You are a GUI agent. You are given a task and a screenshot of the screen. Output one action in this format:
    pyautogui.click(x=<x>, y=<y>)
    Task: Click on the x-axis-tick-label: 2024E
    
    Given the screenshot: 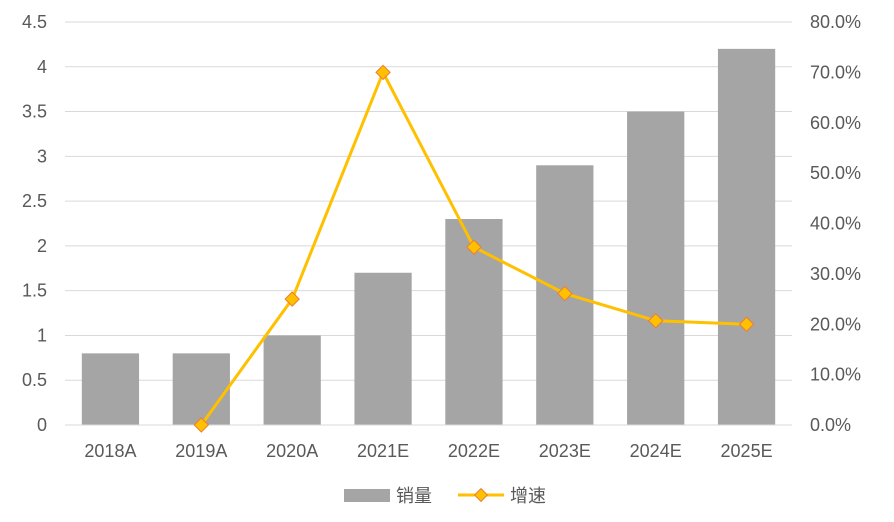 What is the action you would take?
    pyautogui.click(x=656, y=451)
    